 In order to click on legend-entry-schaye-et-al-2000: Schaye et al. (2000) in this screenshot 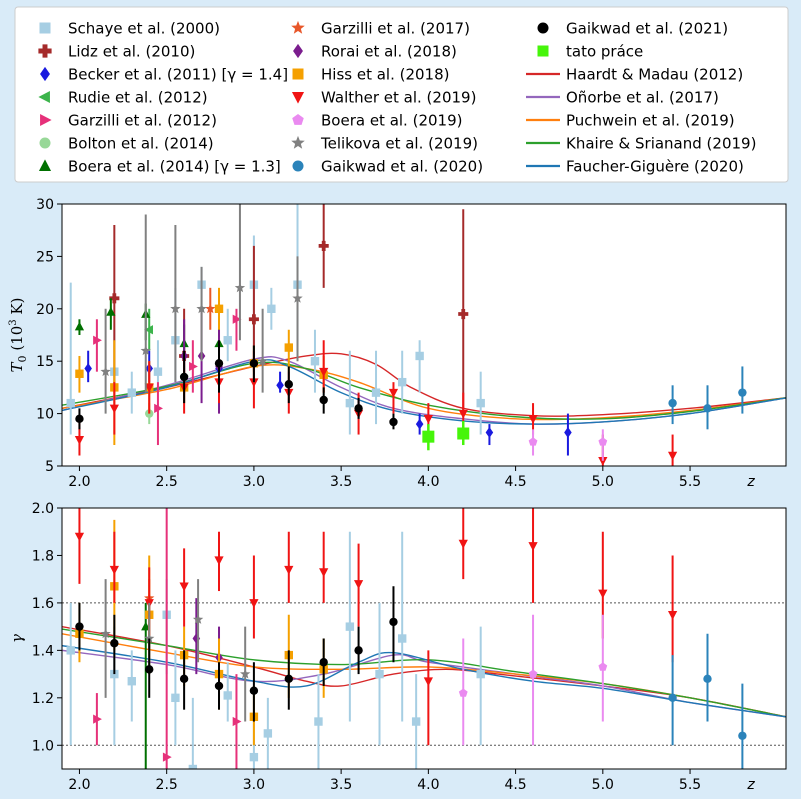, I will do `click(129, 29)`.